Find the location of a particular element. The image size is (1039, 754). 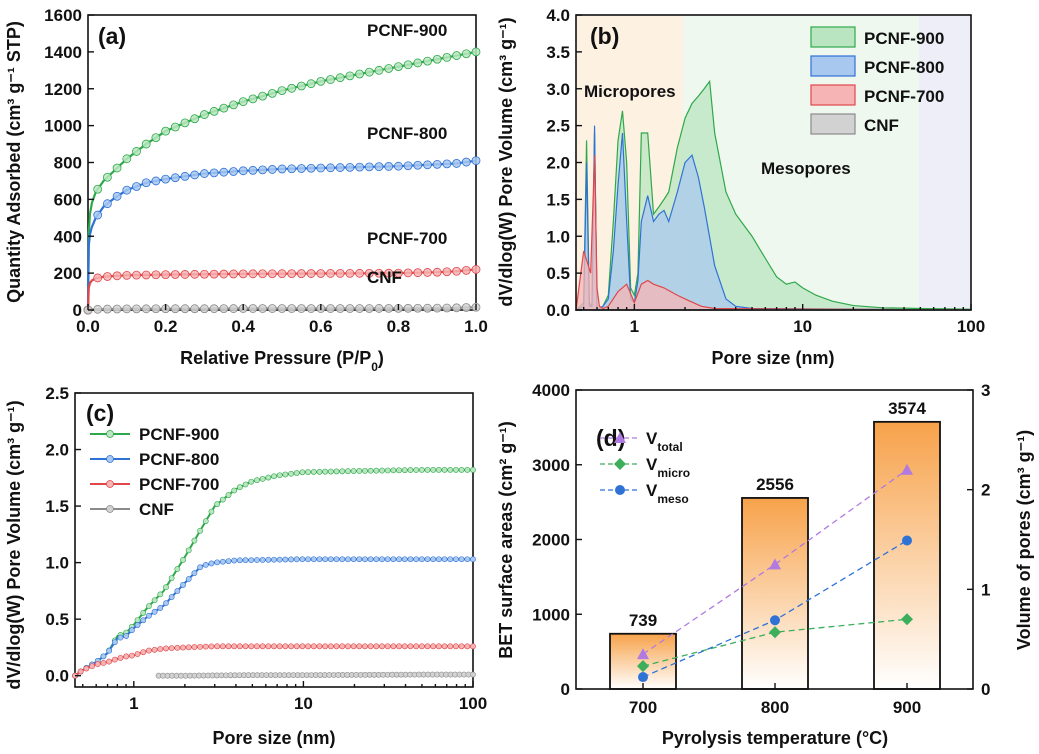

panel-b-xtick-label: 10 is located at coordinates (802, 326).